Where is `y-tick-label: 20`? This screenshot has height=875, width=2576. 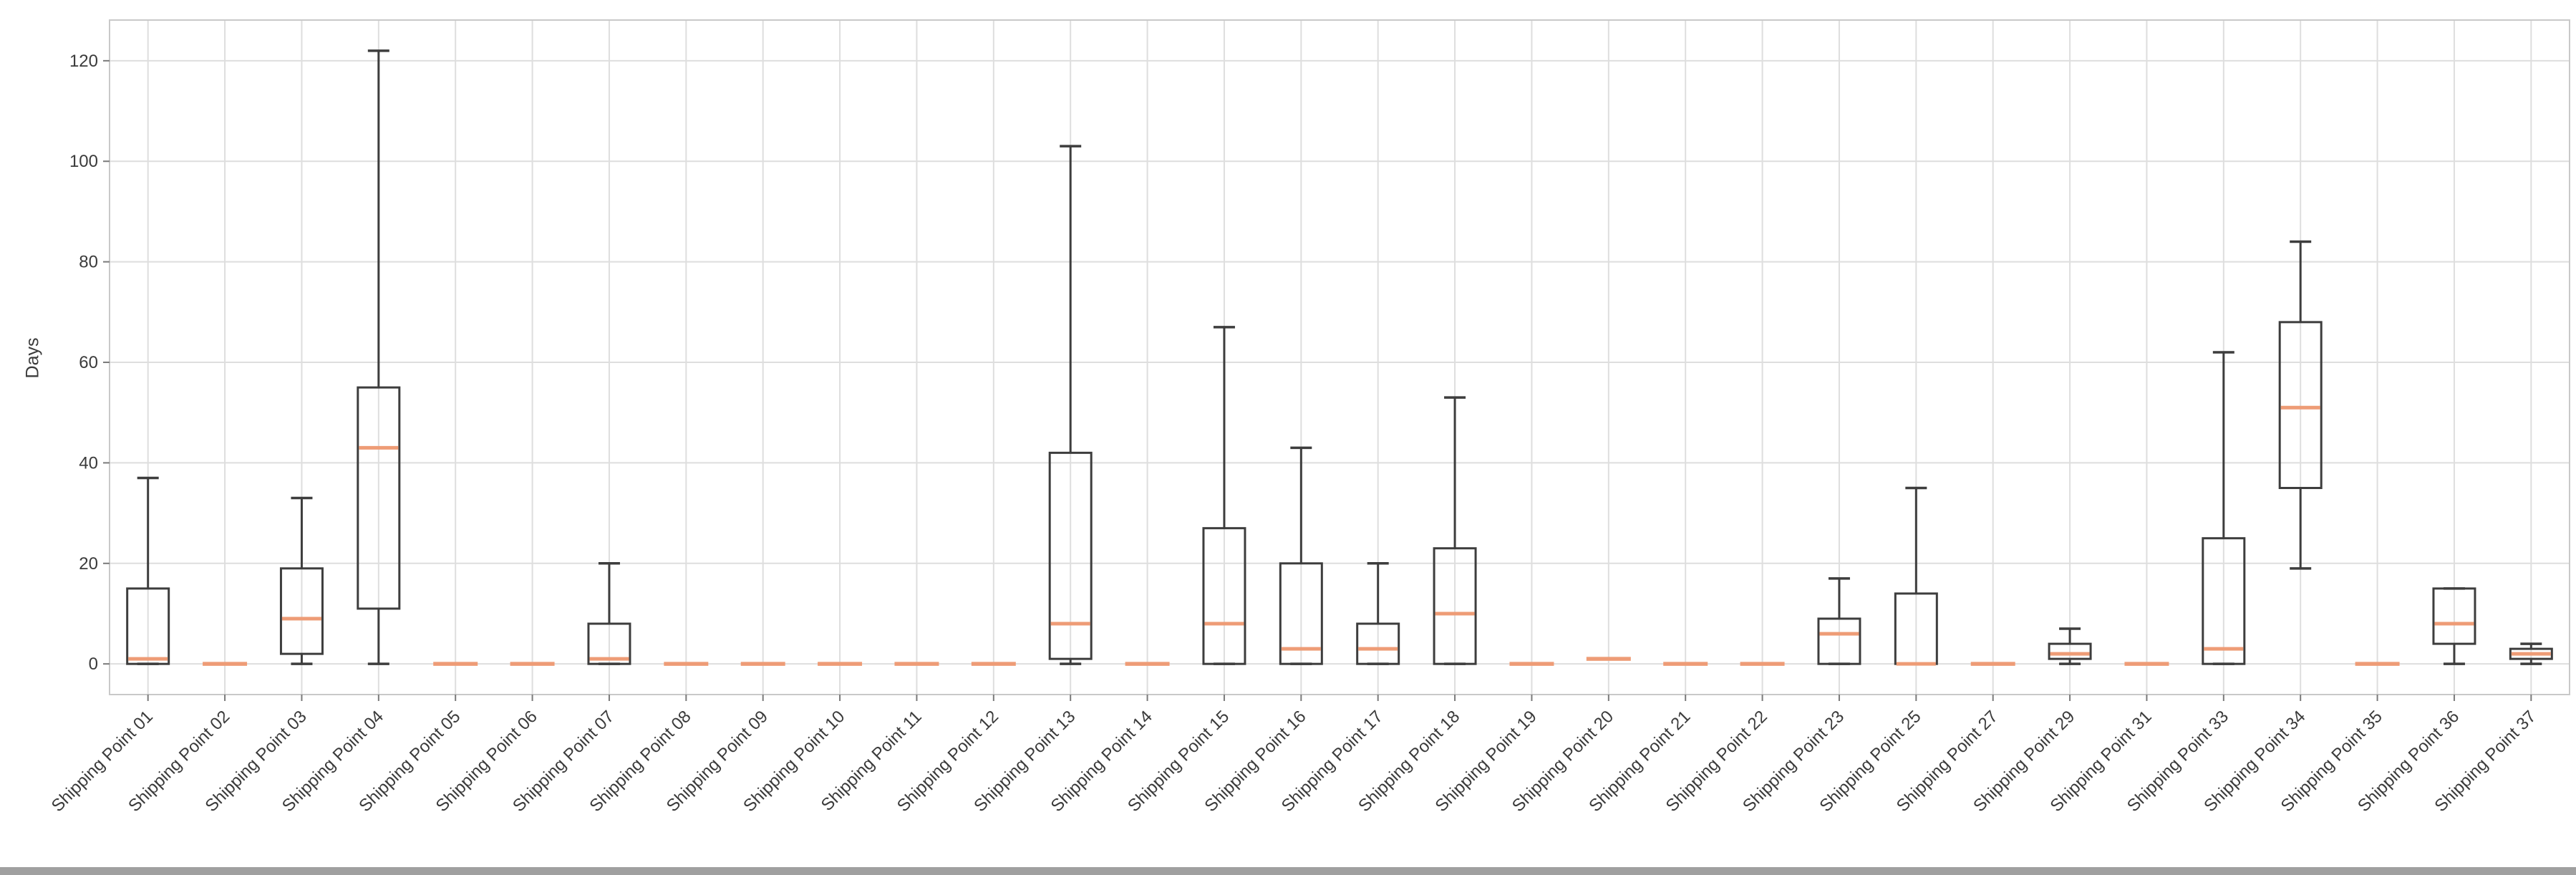
y-tick-label: 20 is located at coordinates (88, 564).